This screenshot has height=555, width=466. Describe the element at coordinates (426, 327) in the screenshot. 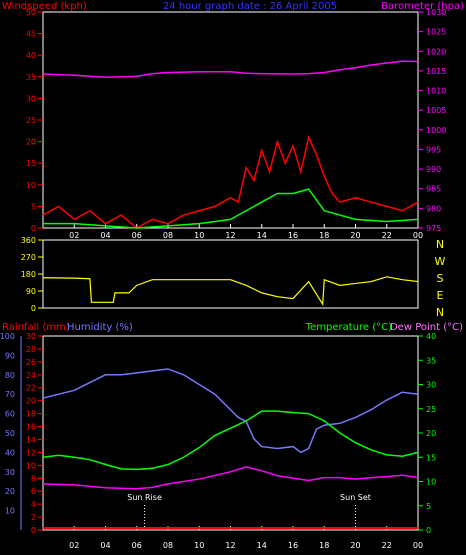

I see `dewpoint-axis-label: Dew Point (°C)` at that location.